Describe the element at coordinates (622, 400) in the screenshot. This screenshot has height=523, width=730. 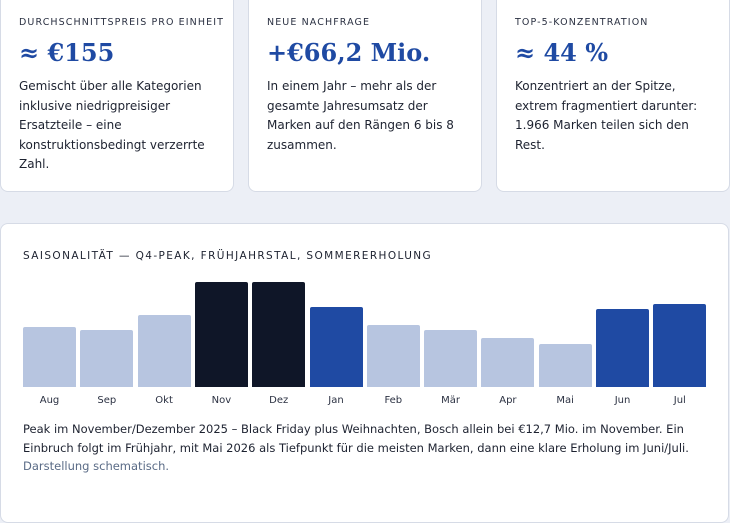
I see `x-tick-label: Jun` at that location.